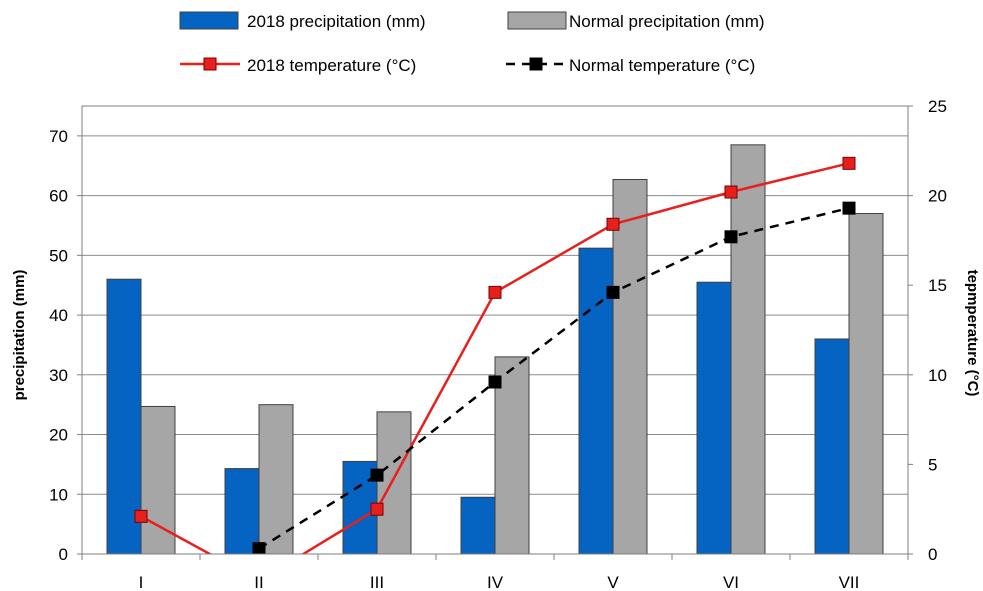 The image size is (983, 591). I want to click on legend-label-normal-temperature: Normal temperature (°C), so click(662, 65).